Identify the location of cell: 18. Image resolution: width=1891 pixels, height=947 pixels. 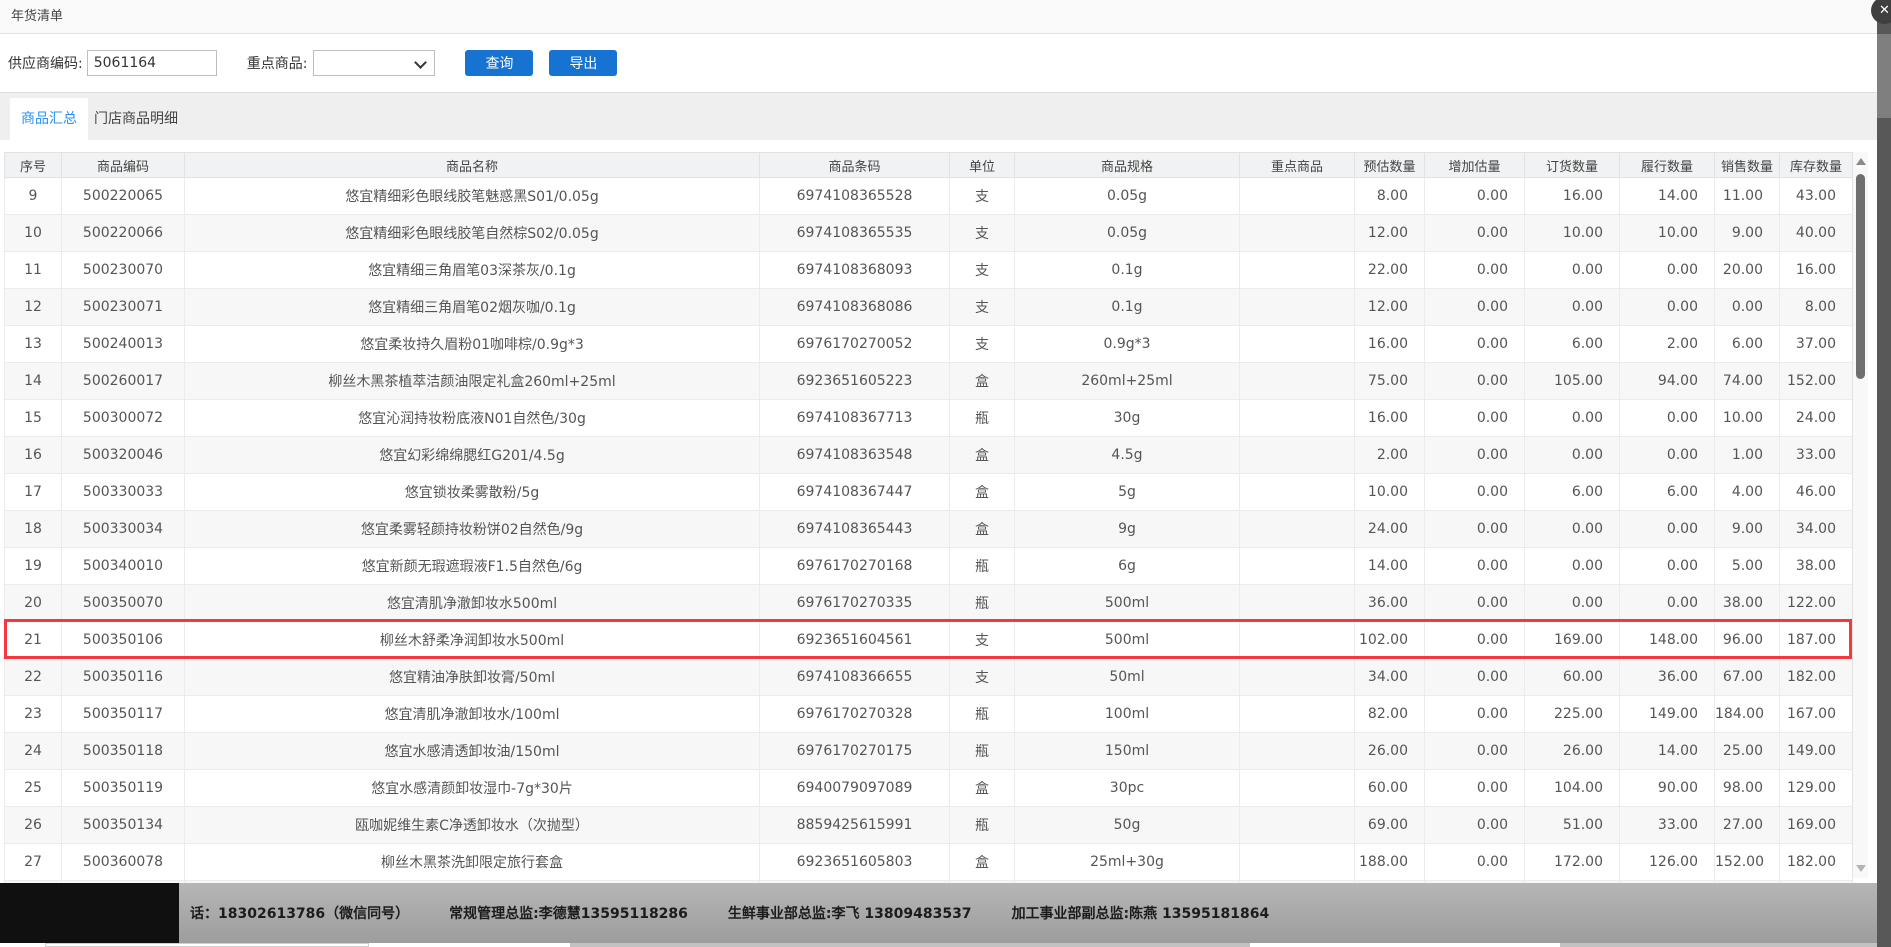
(33, 529).